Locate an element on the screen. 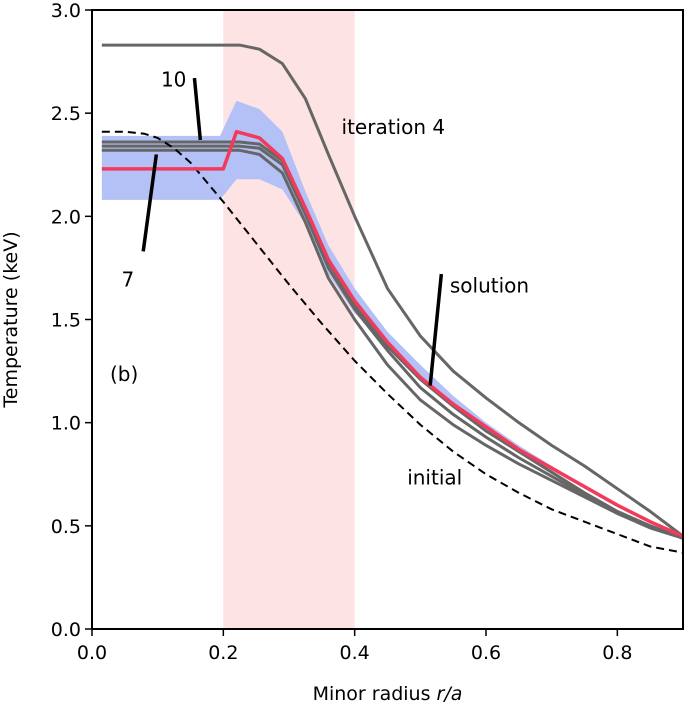 This screenshot has width=690, height=713. y-tick-label: 2.0 is located at coordinates (66, 217).